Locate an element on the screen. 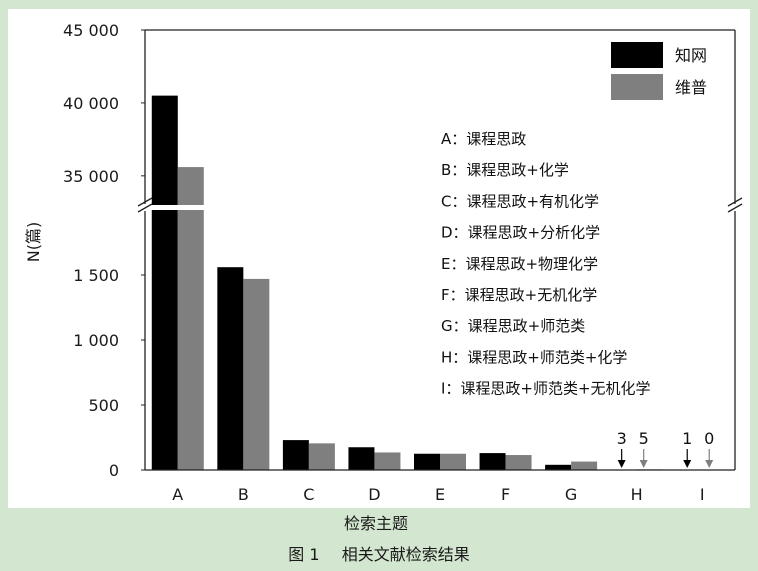 This screenshot has width=758, height=571. x-tick-A: A is located at coordinates (177, 494).